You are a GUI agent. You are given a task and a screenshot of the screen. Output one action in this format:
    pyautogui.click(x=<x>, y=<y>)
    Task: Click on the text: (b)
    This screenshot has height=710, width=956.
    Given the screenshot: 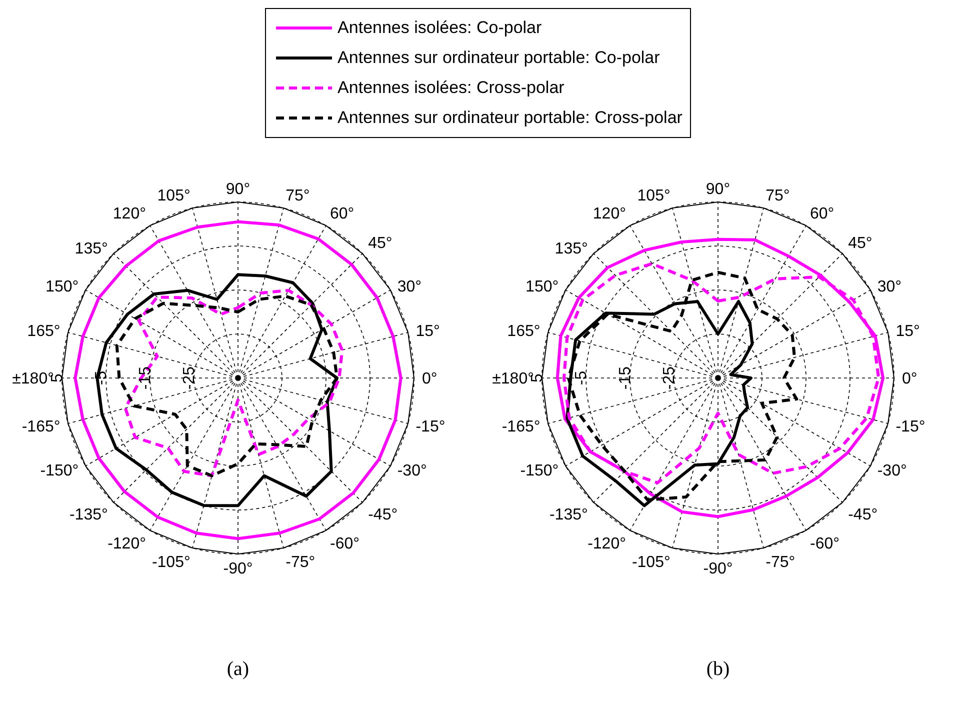 What is the action you would take?
    pyautogui.click(x=718, y=669)
    